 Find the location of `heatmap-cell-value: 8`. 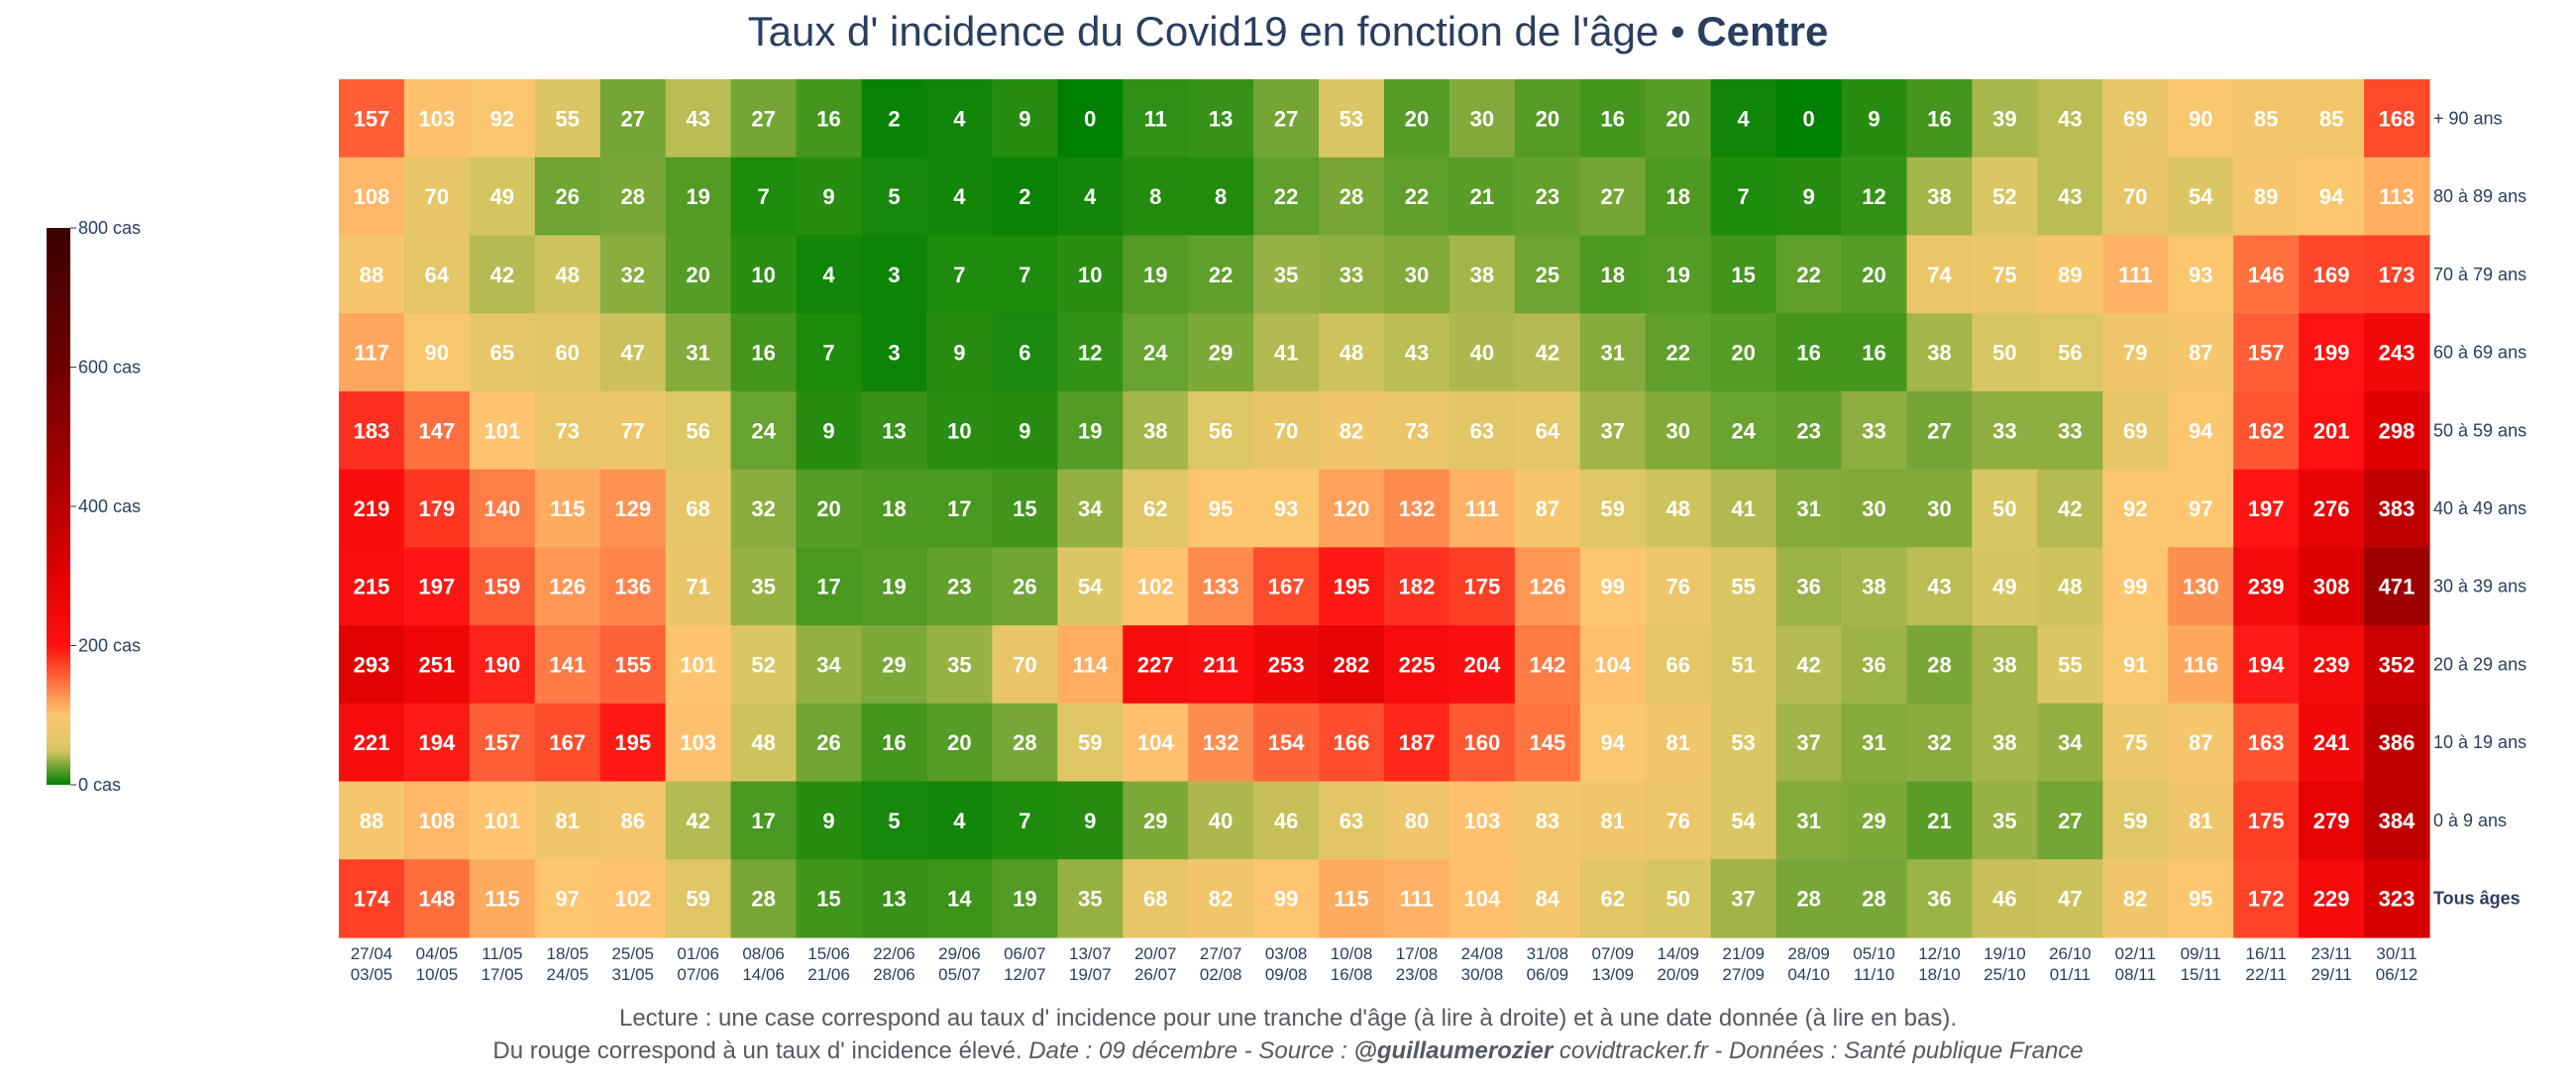

heatmap-cell-value: 8 is located at coordinates (1221, 196).